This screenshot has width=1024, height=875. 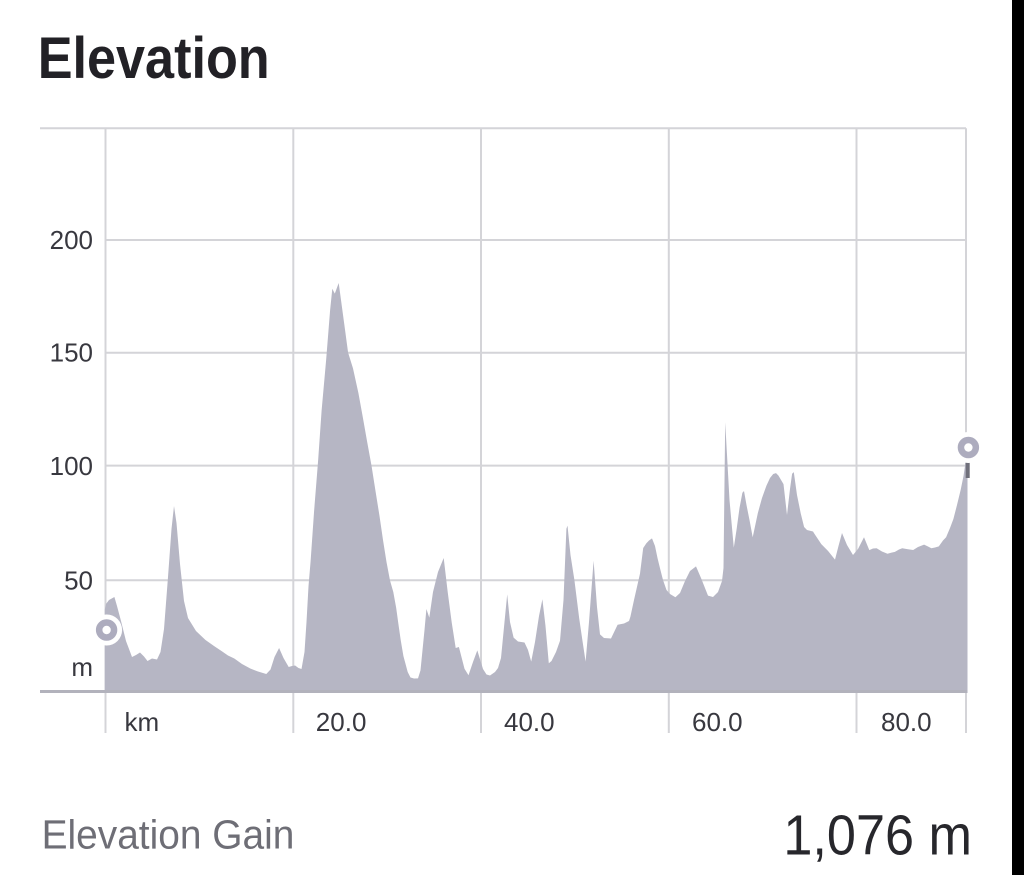 I want to click on svg-text: Elevation Gain, so click(x=168, y=834).